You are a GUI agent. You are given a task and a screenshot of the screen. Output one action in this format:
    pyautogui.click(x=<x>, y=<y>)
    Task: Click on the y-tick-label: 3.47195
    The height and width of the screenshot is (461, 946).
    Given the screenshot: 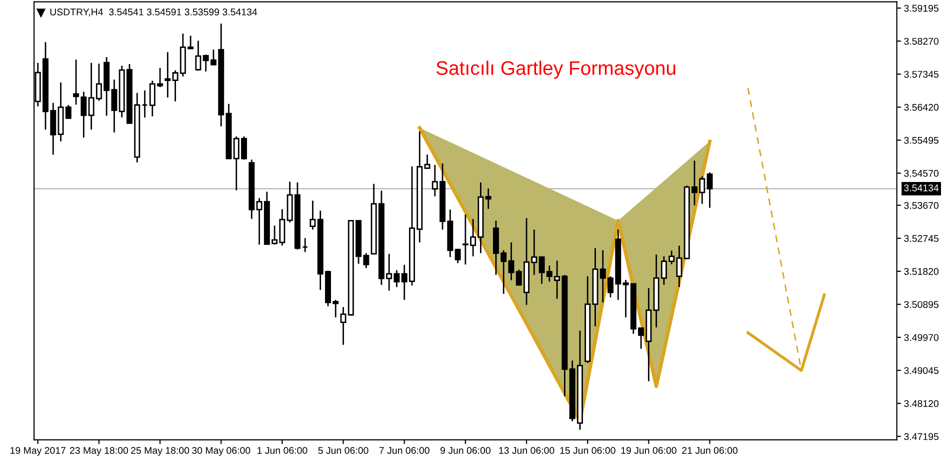 What is the action you would take?
    pyautogui.click(x=921, y=436)
    